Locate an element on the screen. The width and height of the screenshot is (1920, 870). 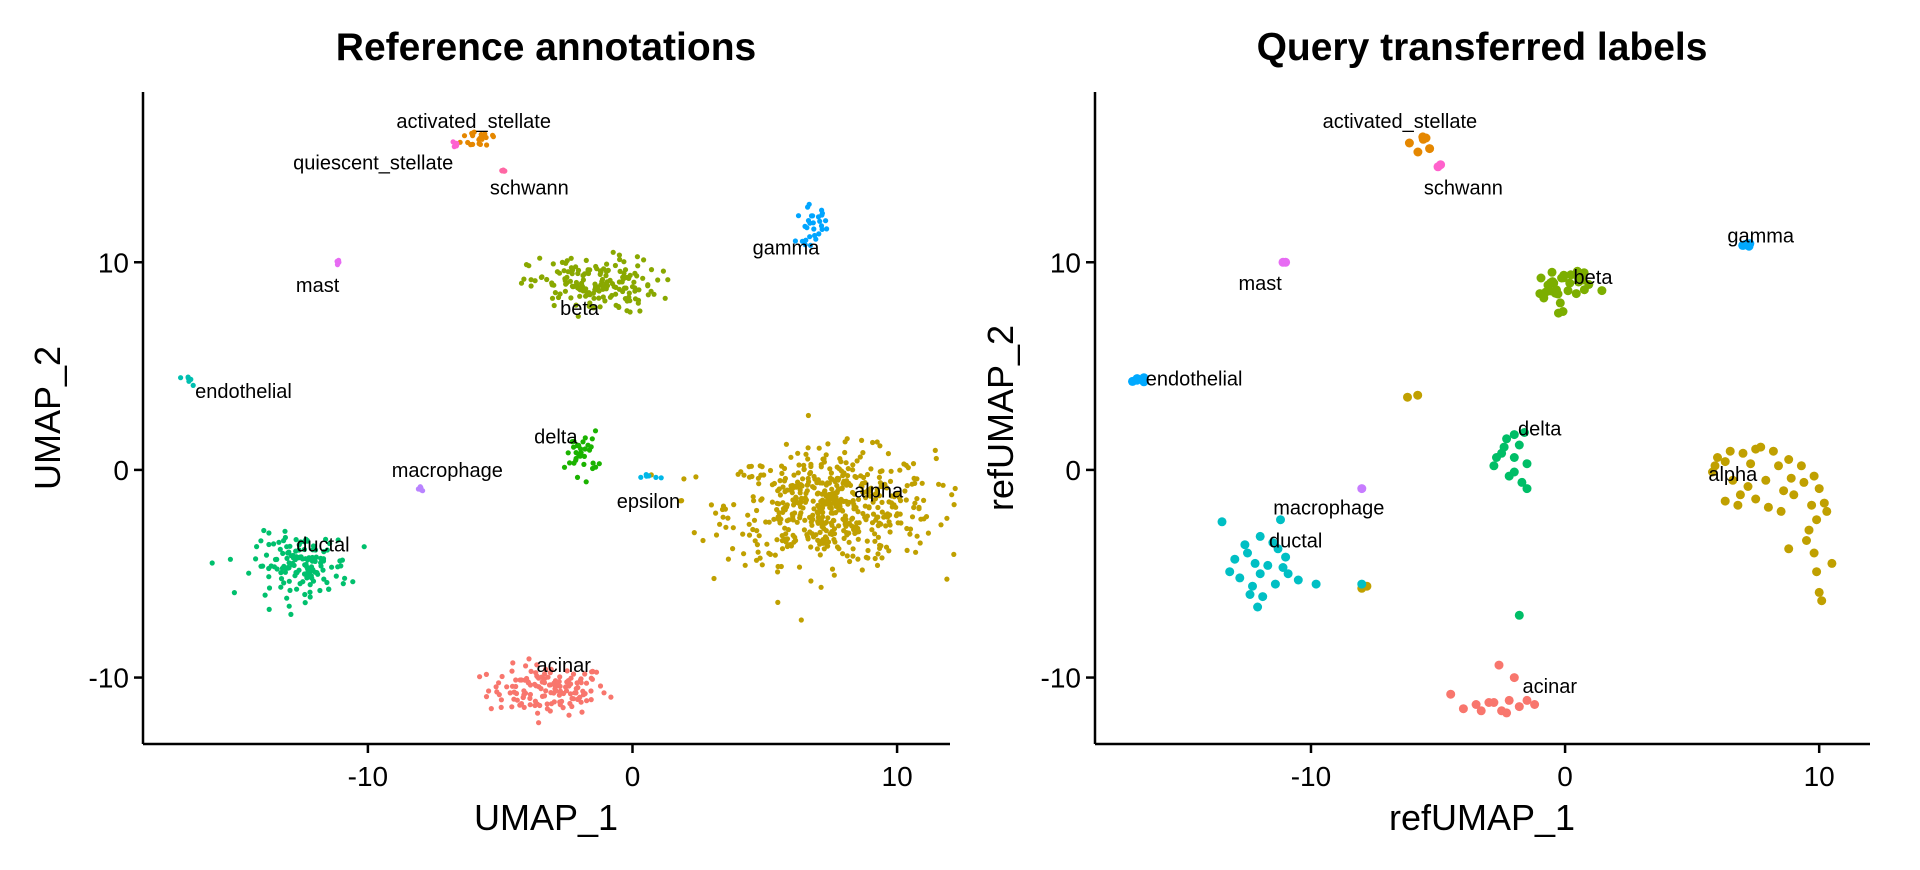
x-tick-label: 10 is located at coordinates (1819, 776).